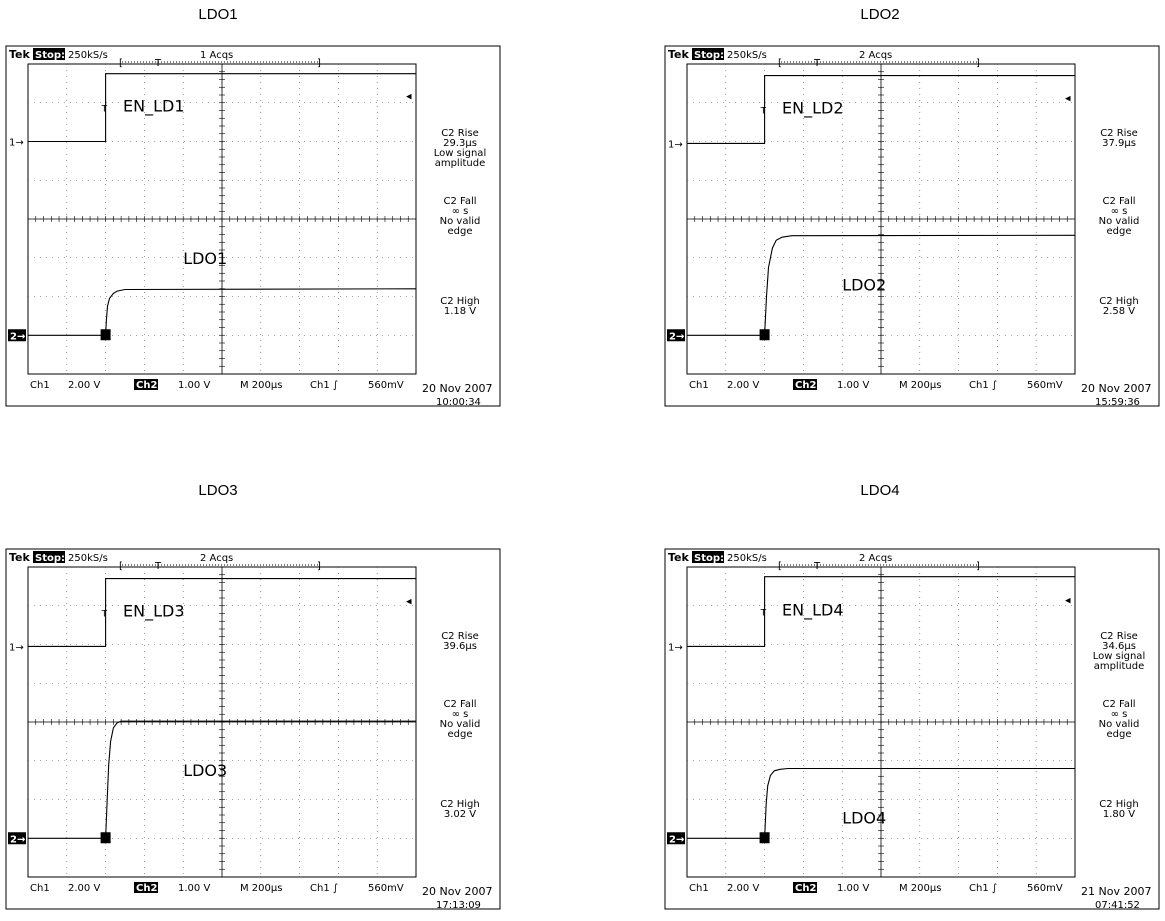  I want to click on label-en: EN_LD3, so click(154, 612).